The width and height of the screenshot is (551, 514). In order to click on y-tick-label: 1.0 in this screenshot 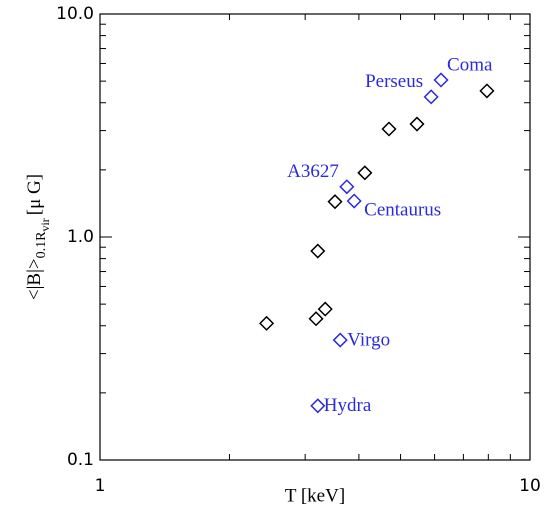, I will do `click(80, 237)`.